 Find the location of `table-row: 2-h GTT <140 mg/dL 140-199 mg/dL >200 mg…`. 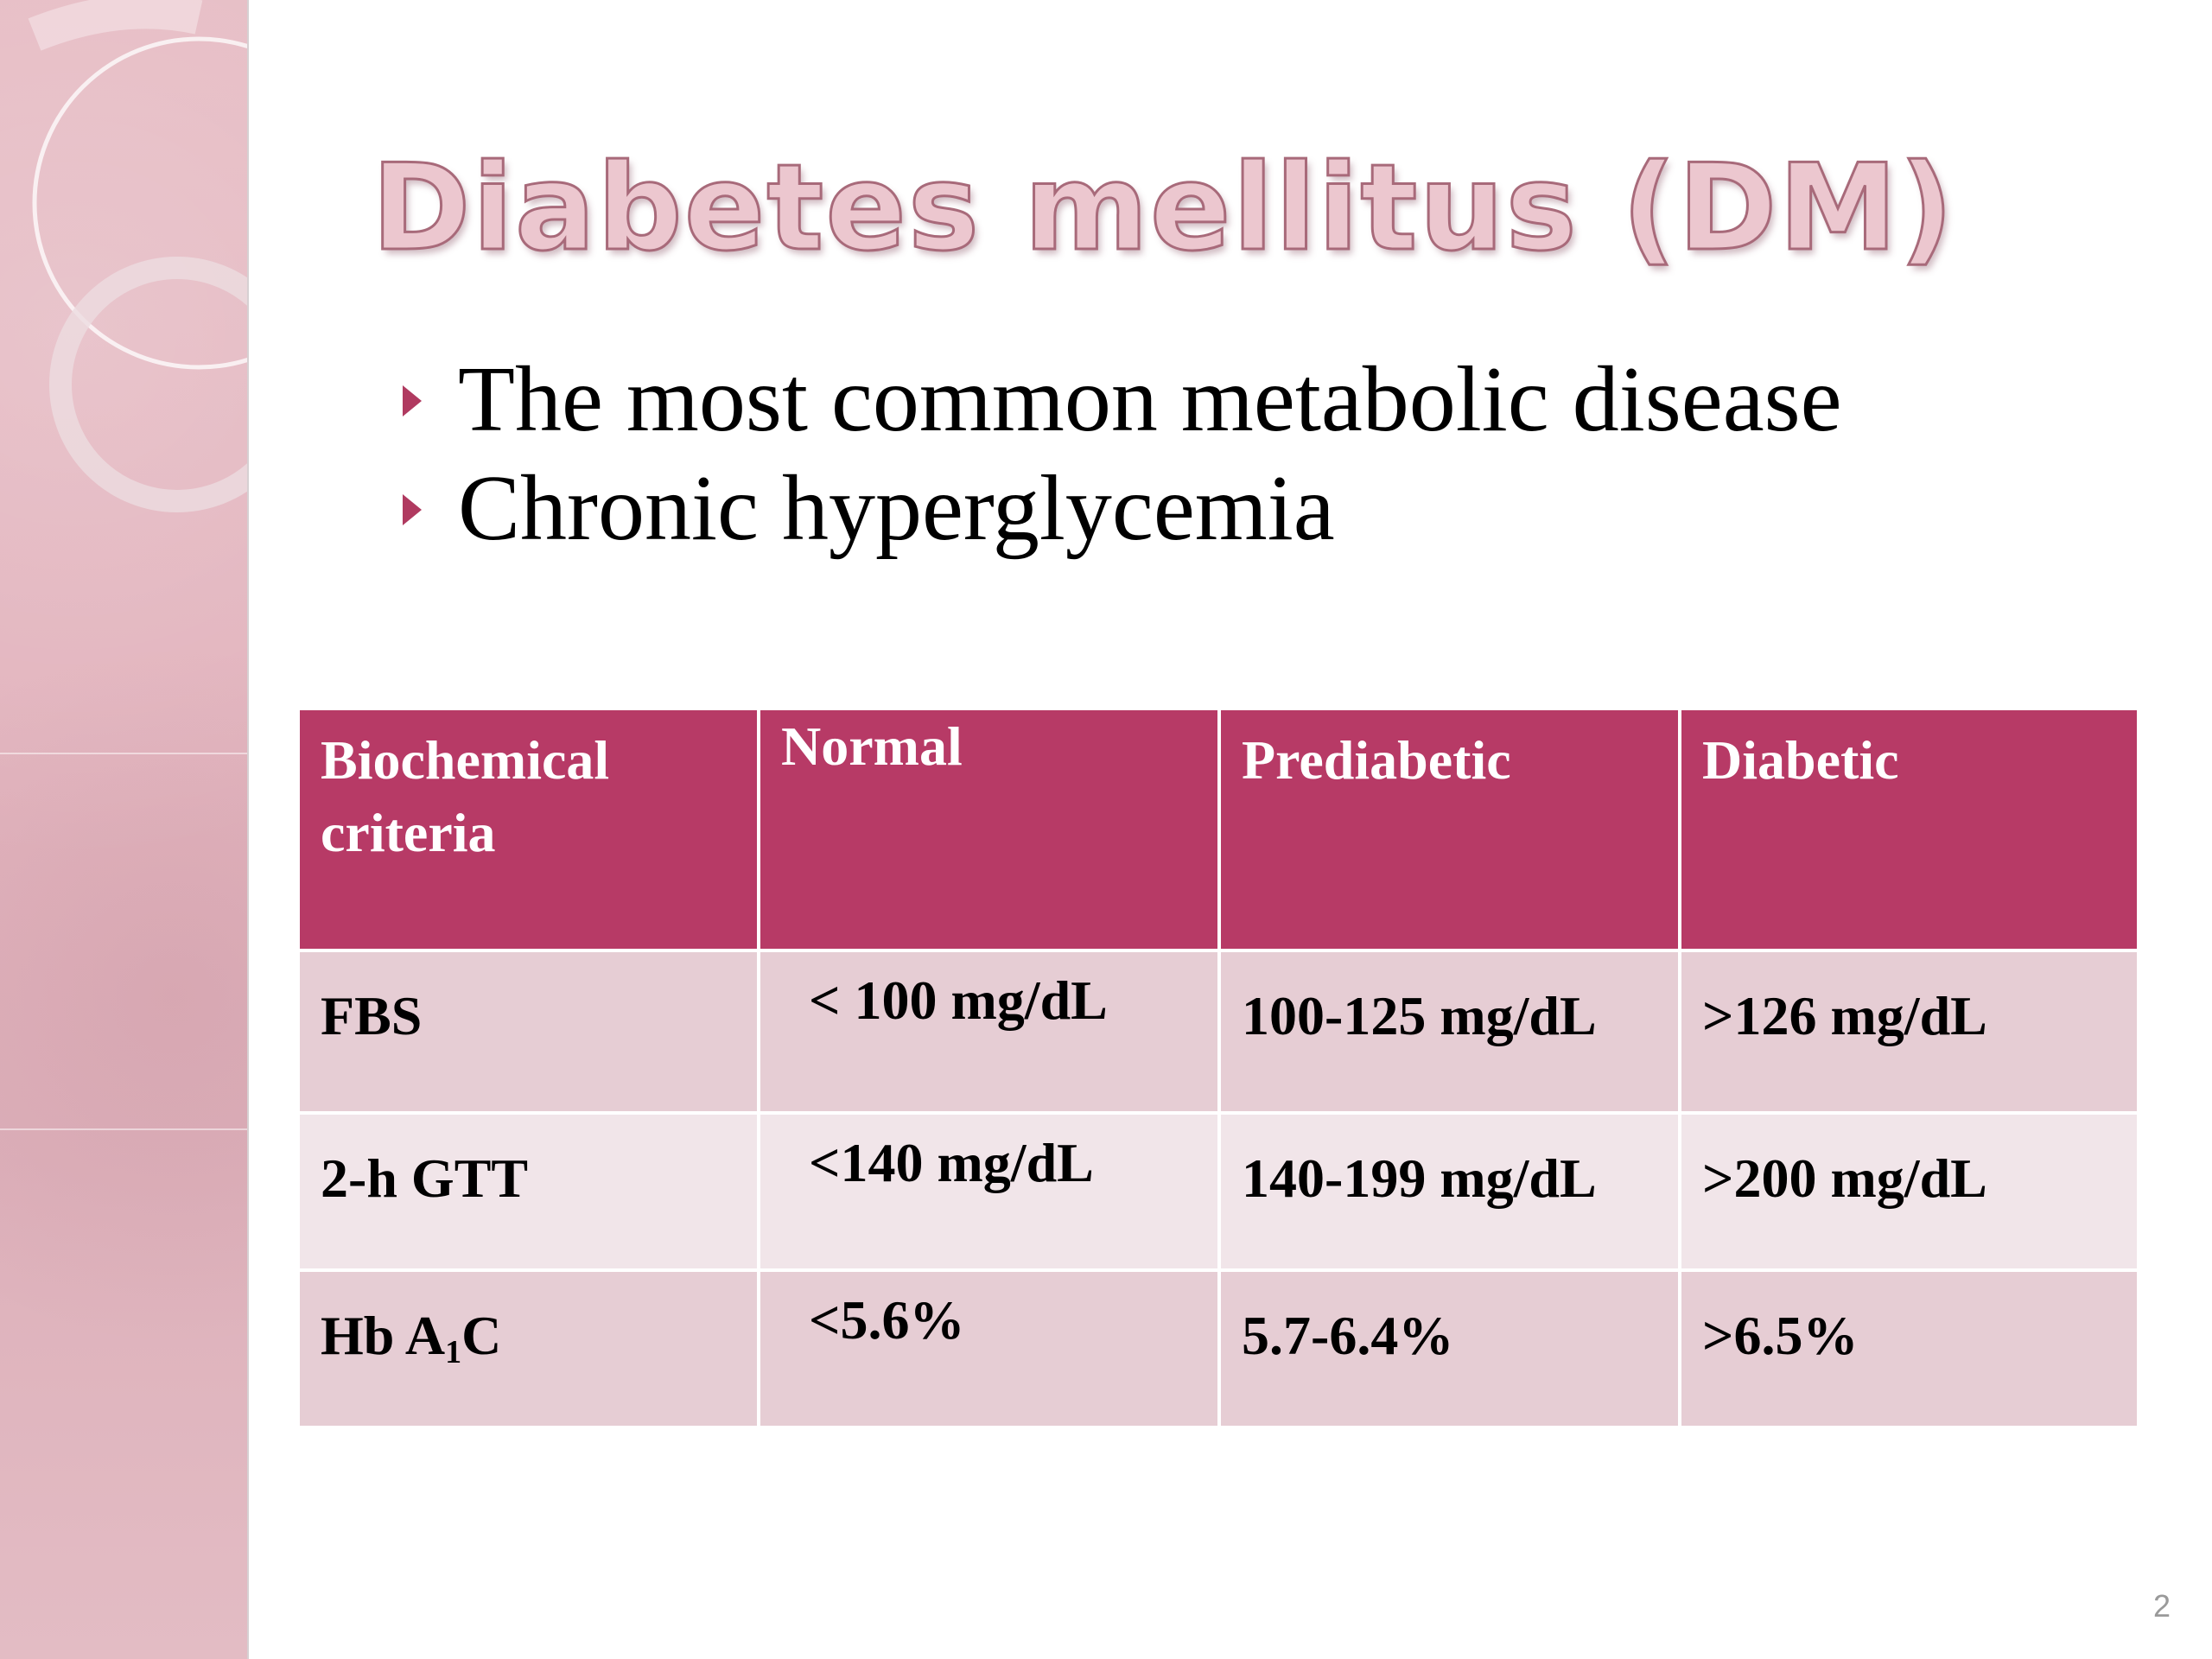

table-row: 2-h GTT <140 mg/dL 140-199 mg/dL >200 mg… is located at coordinates (1218, 1191).